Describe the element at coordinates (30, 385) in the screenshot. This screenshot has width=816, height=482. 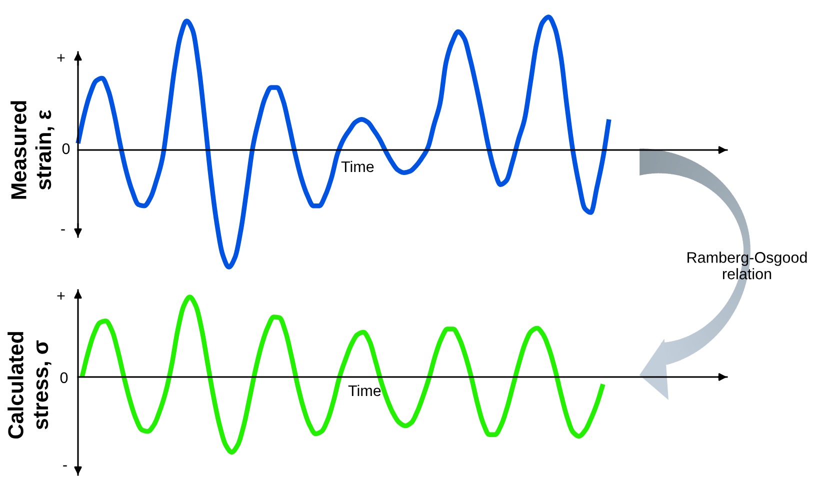
I see `y-axis-title: Calculated stress, σ` at that location.